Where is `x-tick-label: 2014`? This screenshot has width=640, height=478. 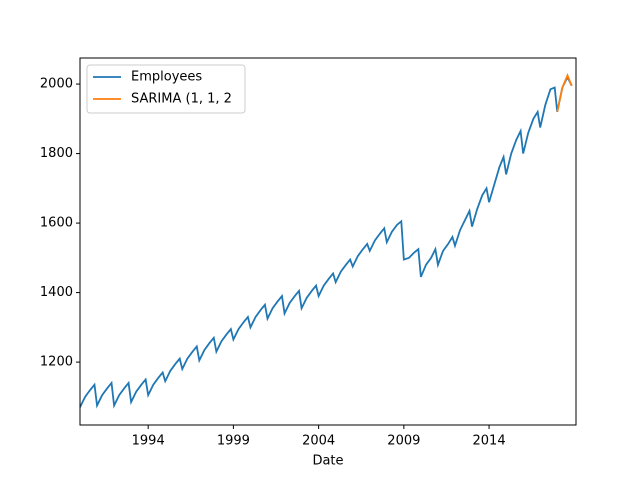
x-tick-label: 2014 is located at coordinates (489, 441).